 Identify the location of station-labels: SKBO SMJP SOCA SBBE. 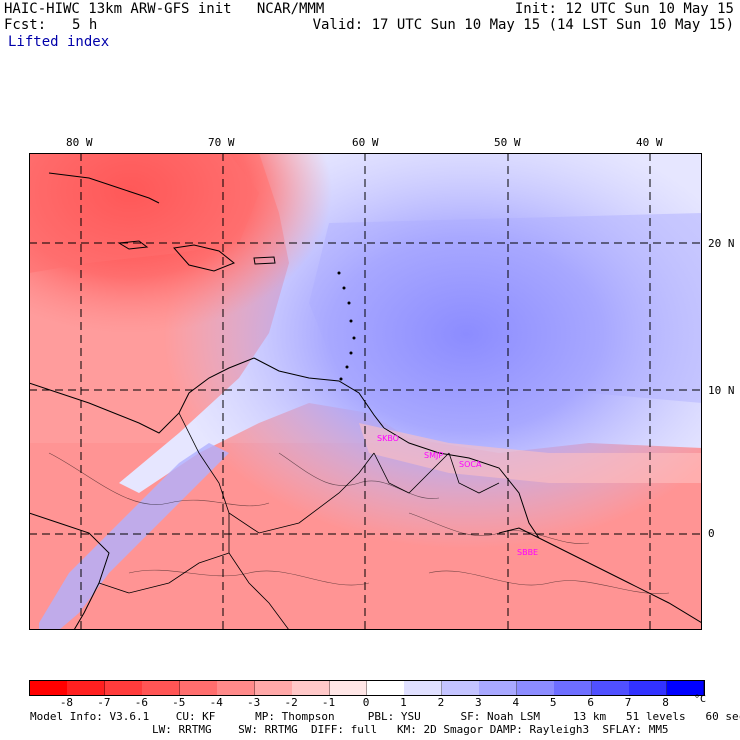
(457, 495).